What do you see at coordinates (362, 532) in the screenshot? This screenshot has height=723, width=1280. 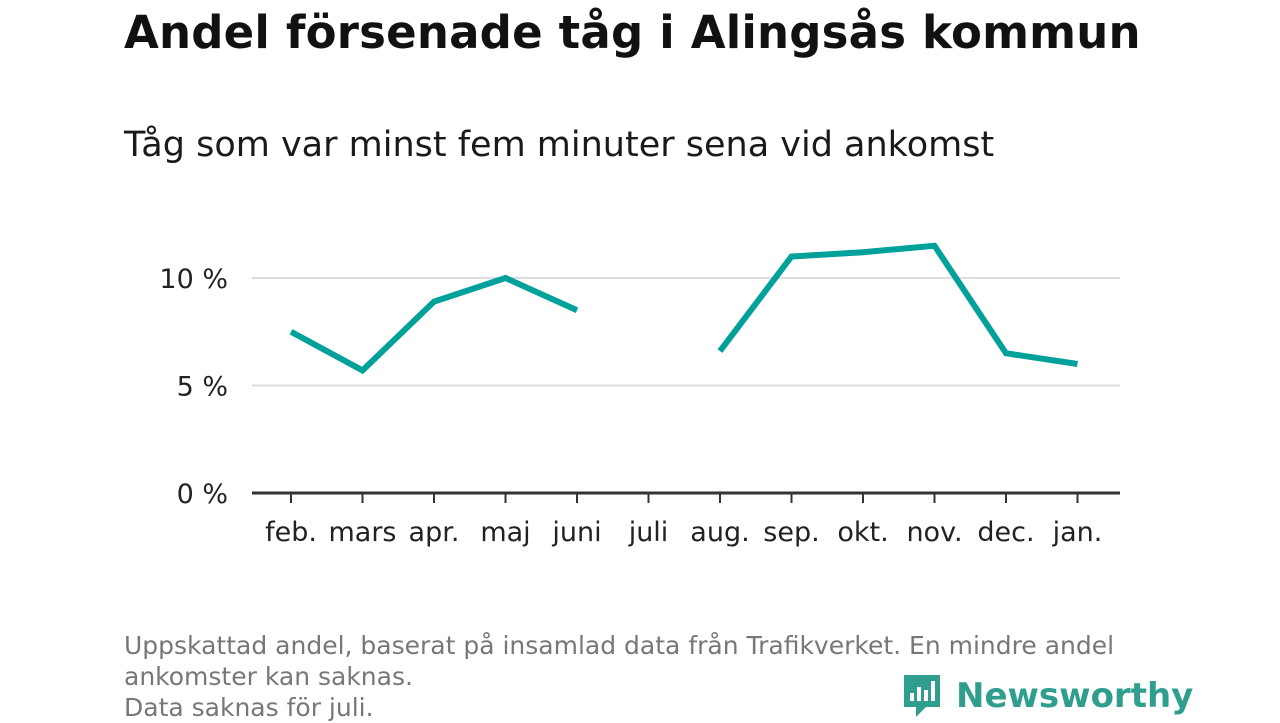 I see `x-tick-label: mars` at bounding box center [362, 532].